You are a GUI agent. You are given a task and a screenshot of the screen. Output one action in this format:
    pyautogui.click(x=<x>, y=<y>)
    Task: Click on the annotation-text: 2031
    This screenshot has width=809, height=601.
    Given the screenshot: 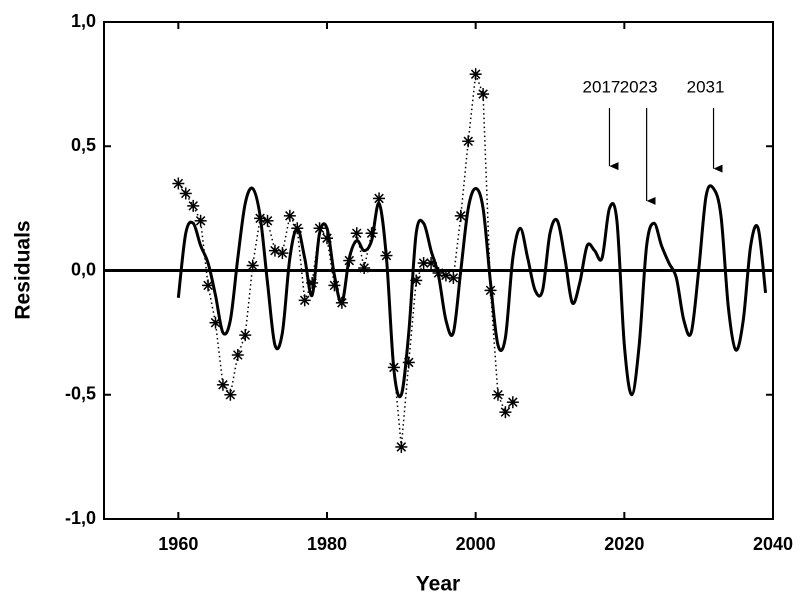 What is the action you would take?
    pyautogui.click(x=706, y=86)
    